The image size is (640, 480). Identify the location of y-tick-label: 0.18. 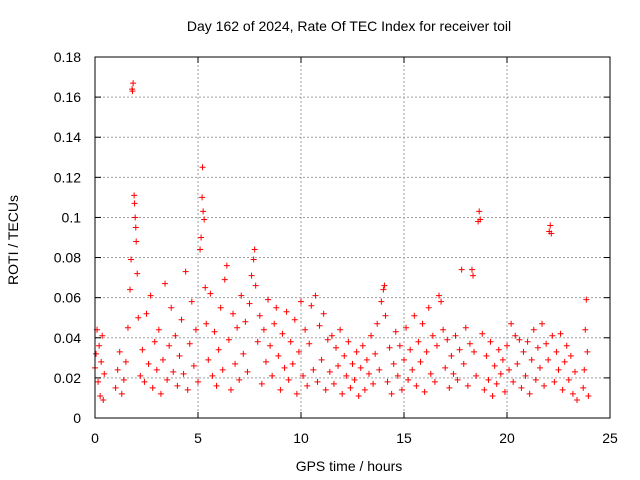
(67, 57).